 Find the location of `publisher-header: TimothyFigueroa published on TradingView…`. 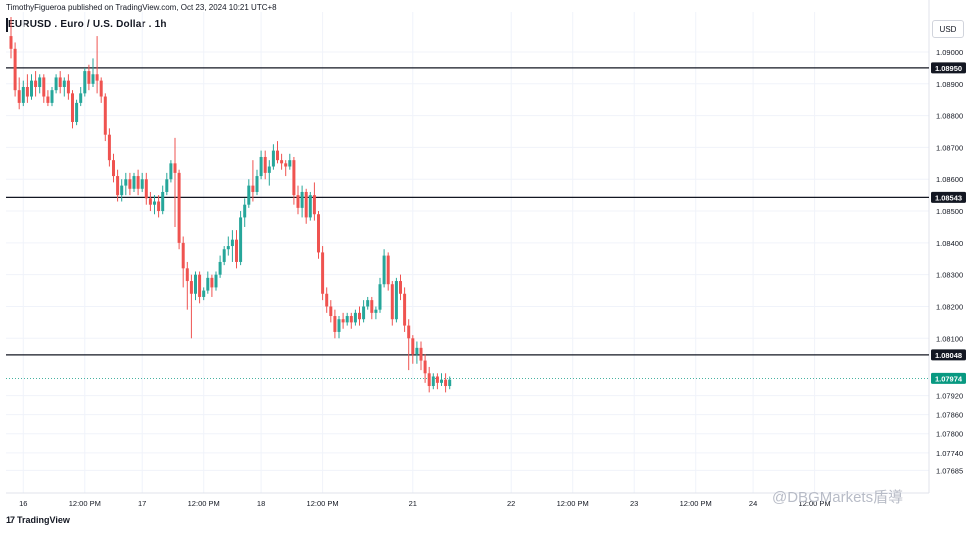

publisher-header: TimothyFigueroa published on TradingView… is located at coordinates (141, 7).